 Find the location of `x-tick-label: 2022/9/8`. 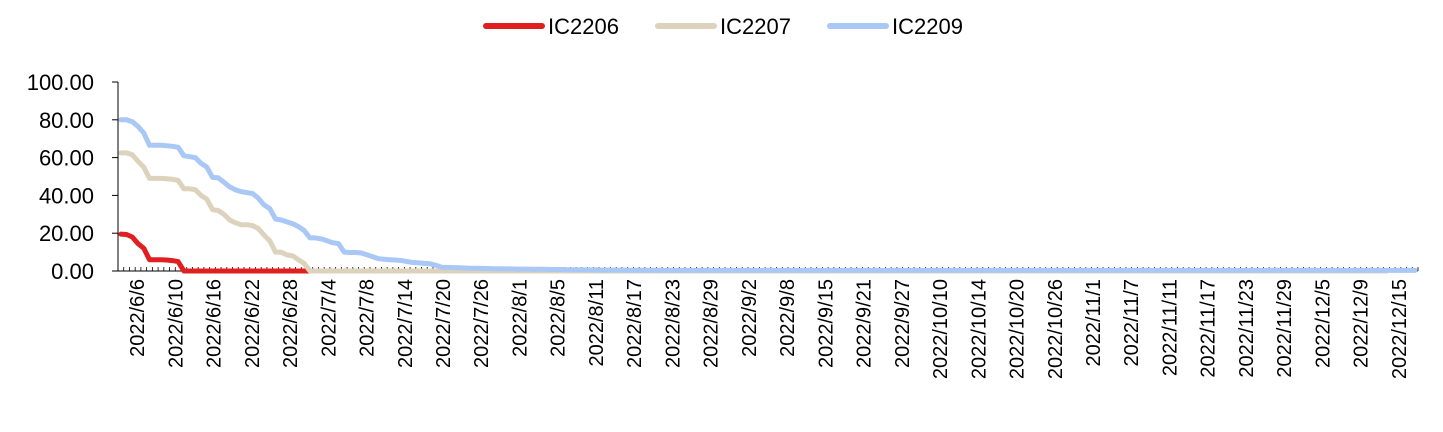

x-tick-label: 2022/9/8 is located at coordinates (788, 318).